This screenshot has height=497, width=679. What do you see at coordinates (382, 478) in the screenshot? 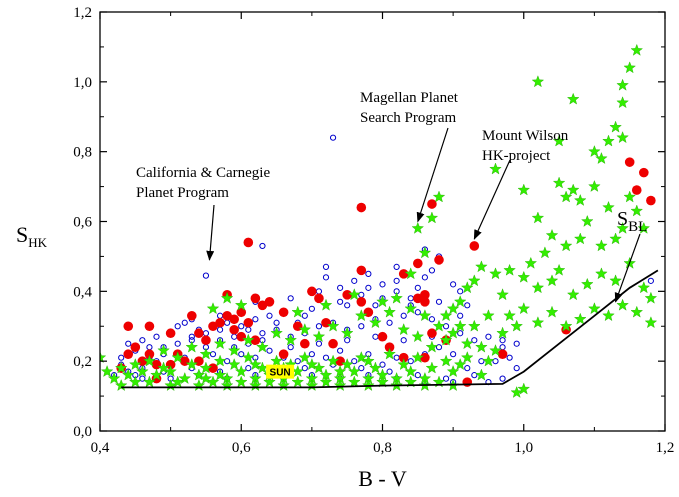
I see `x-axis-title: B - V` at bounding box center [382, 478].